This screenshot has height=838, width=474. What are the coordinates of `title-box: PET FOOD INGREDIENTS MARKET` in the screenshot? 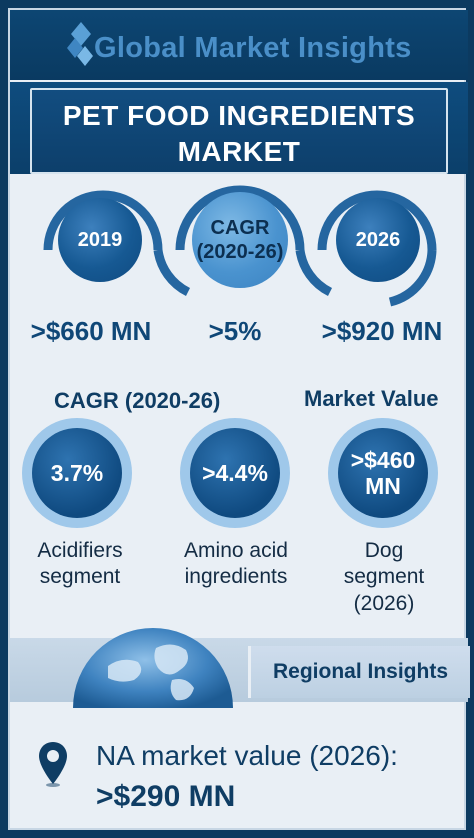 It's located at (239, 131).